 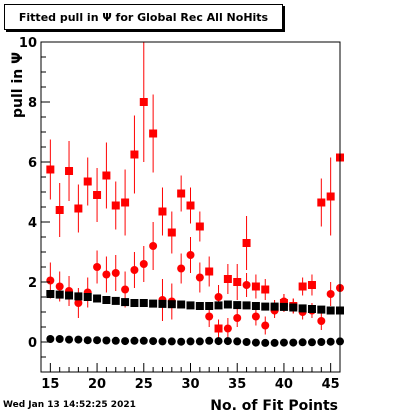 What do you see at coordinates (284, 384) in the screenshot?
I see `x-tick-label: 40` at bounding box center [284, 384].